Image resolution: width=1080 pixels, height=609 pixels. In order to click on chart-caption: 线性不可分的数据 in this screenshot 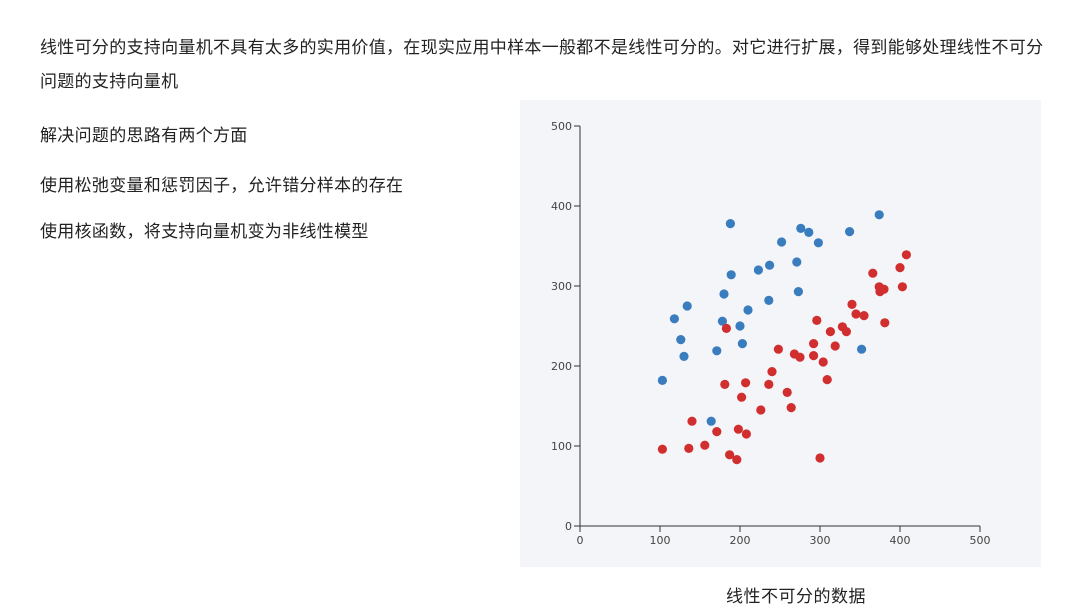, I will do `click(796, 597)`.